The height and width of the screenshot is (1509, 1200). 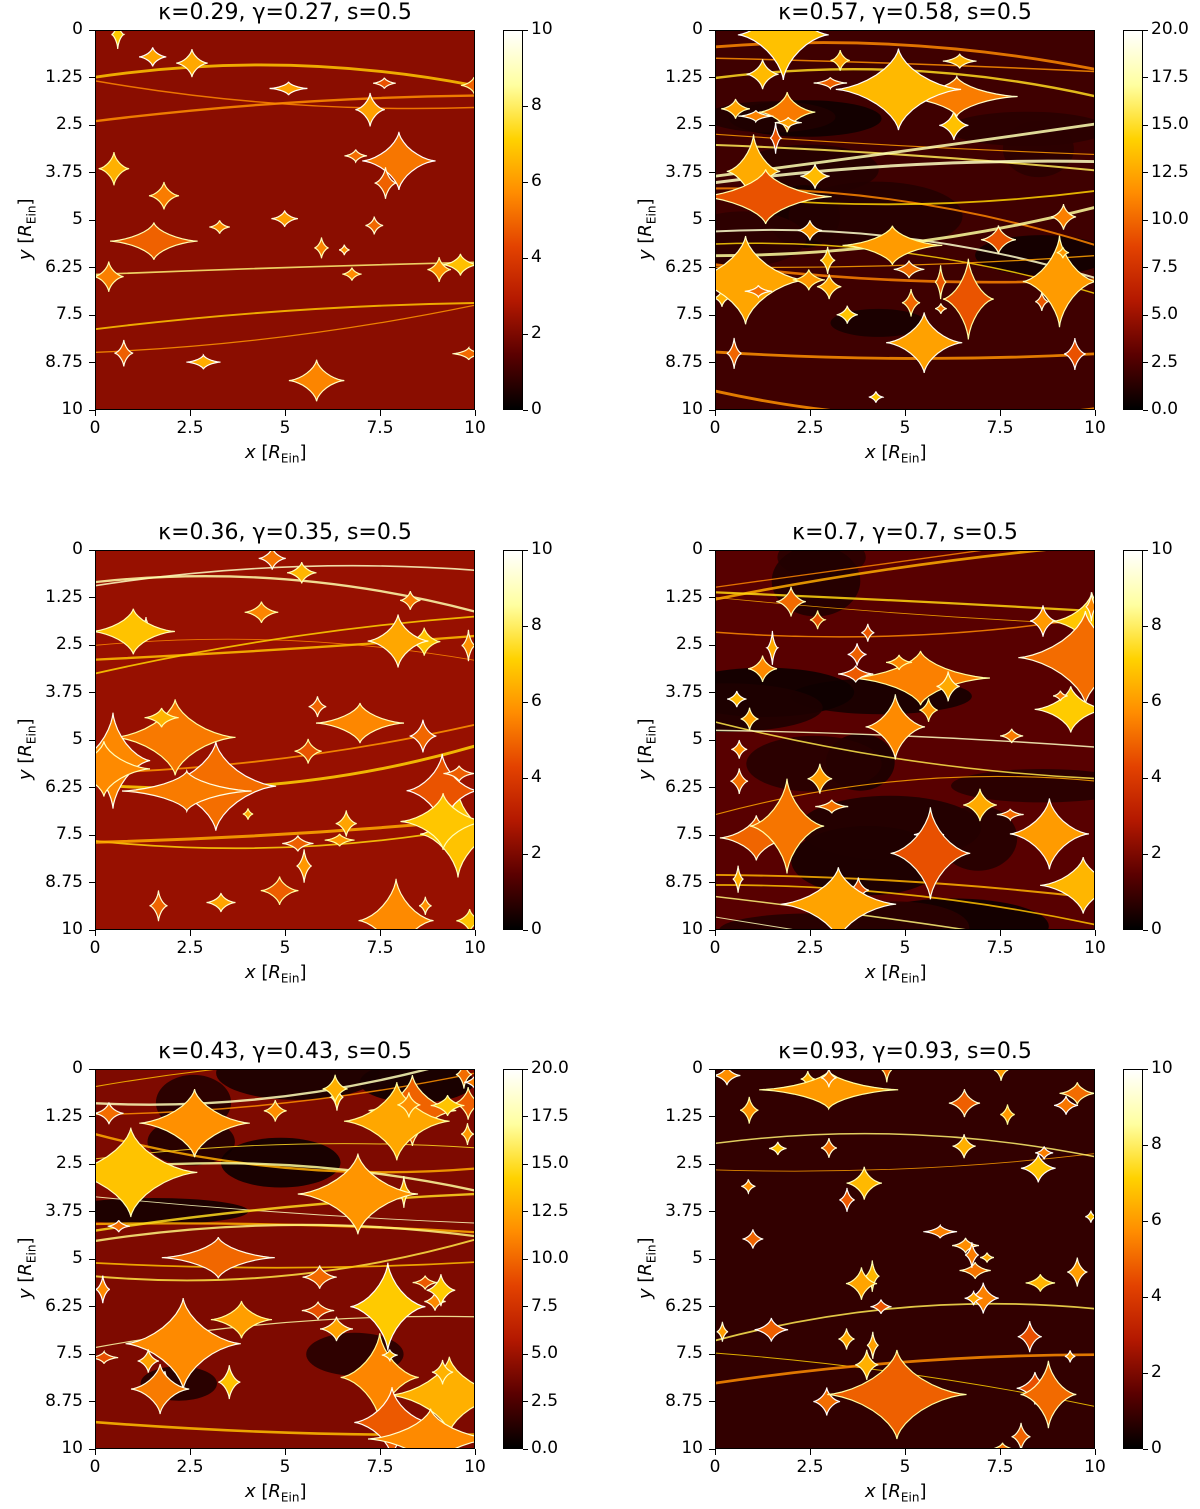 What do you see at coordinates (905, 12) in the screenshot?
I see `chart-title: κ=0.57, γ=0.58, s=0.5` at bounding box center [905, 12].